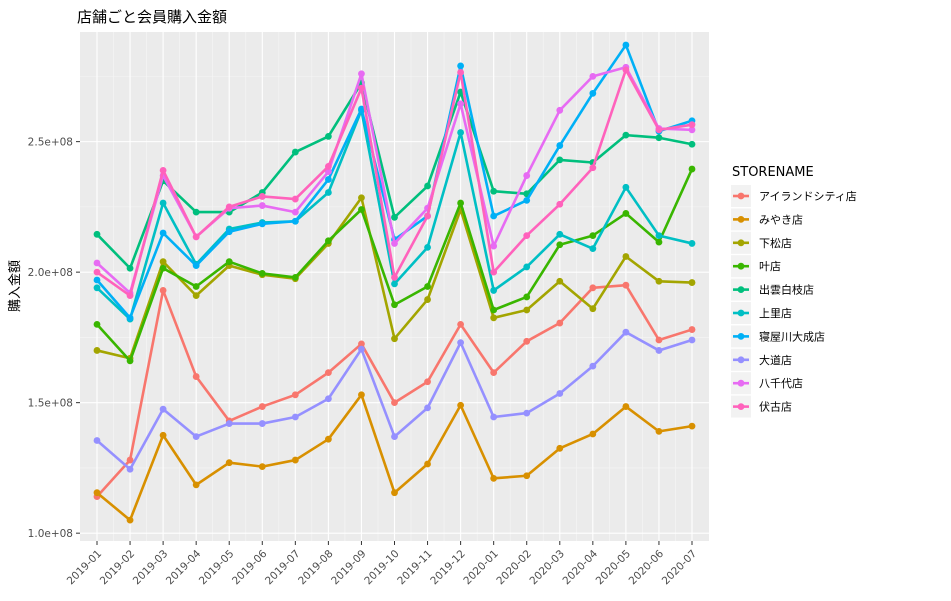  What do you see at coordinates (614, 568) in the screenshot?
I see `x-tick-label: 2020-05` at bounding box center [614, 568].